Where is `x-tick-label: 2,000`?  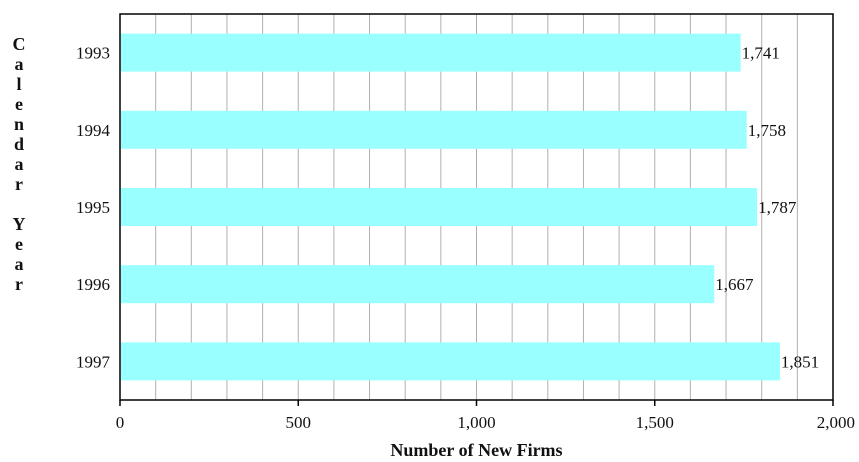
x-tick-label: 2,000 is located at coordinates (836, 422).